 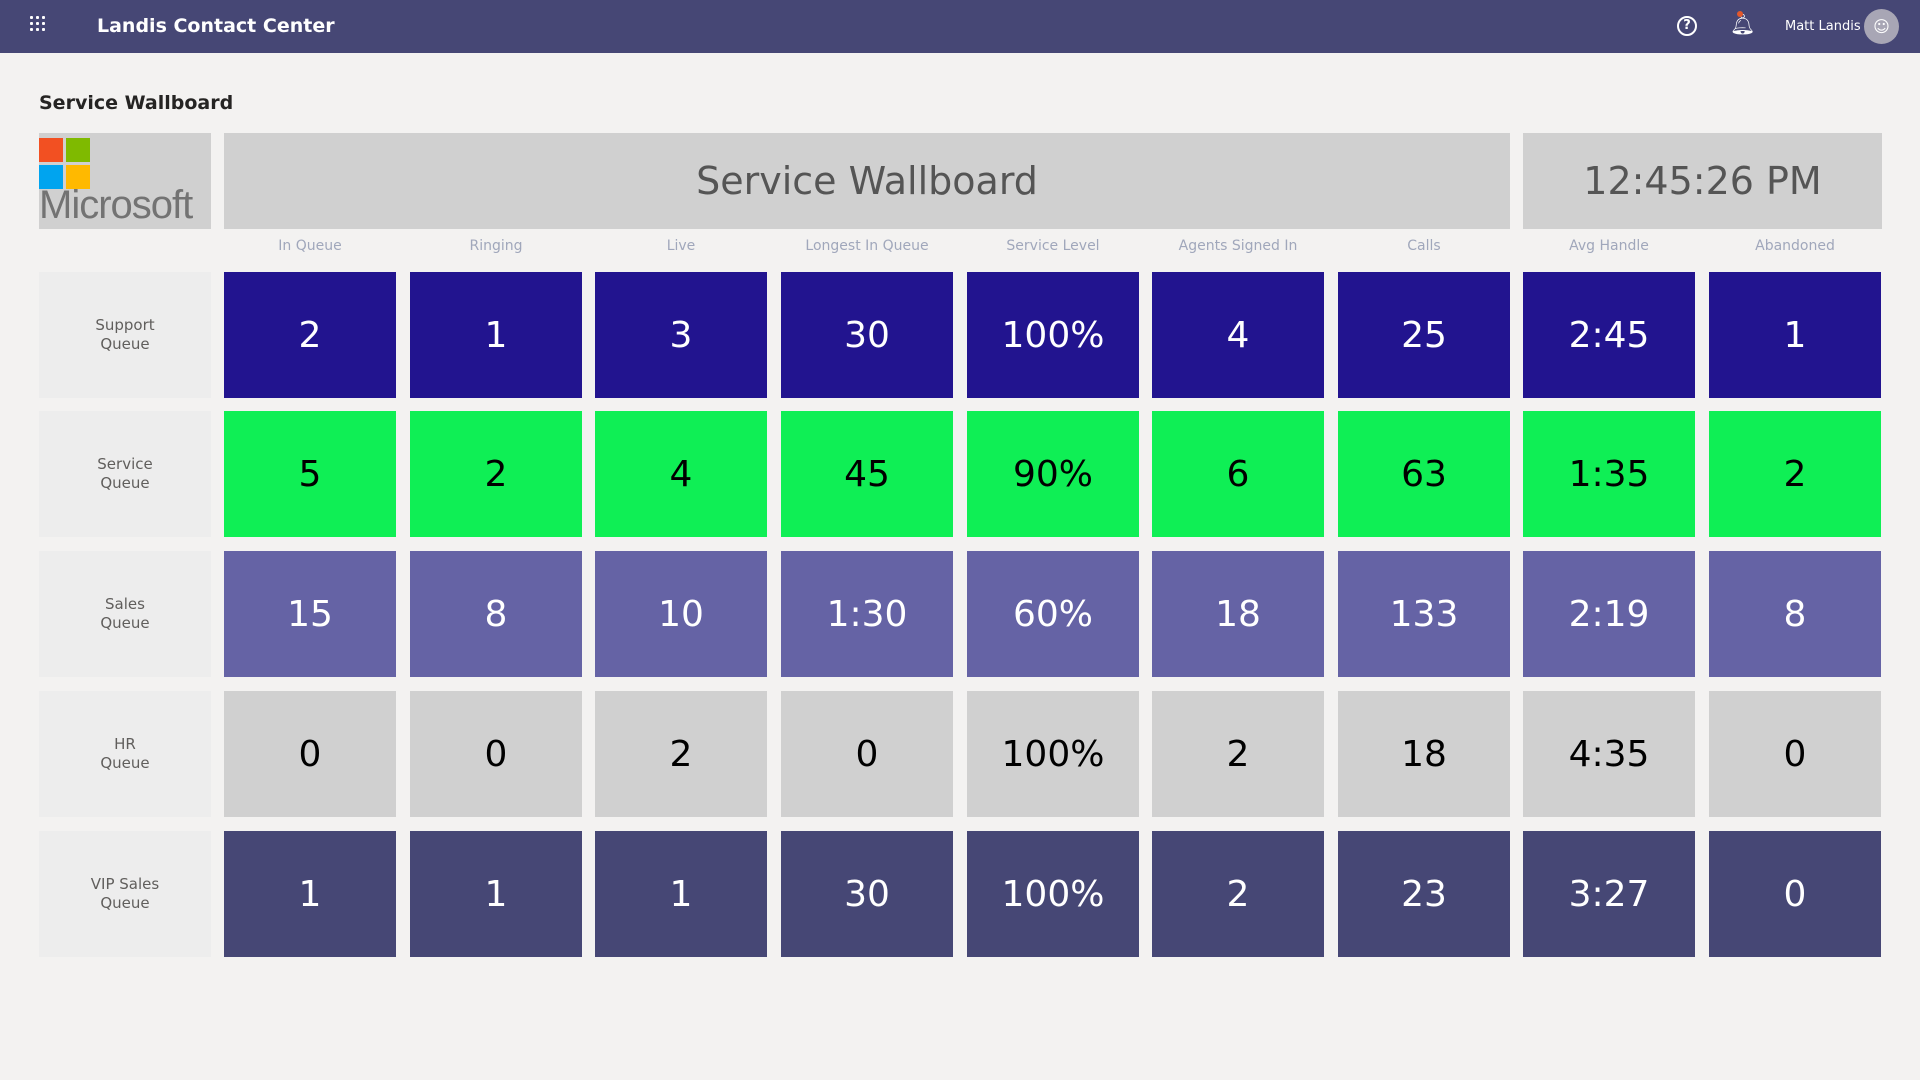 I want to click on metric-tile: 1:30, so click(x=867, y=614).